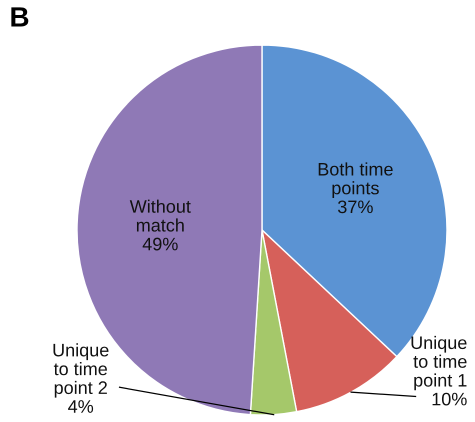 The width and height of the screenshot is (475, 422). Describe the element at coordinates (81, 370) in the screenshot. I see `slice-label: Unique to time point 2` at that location.